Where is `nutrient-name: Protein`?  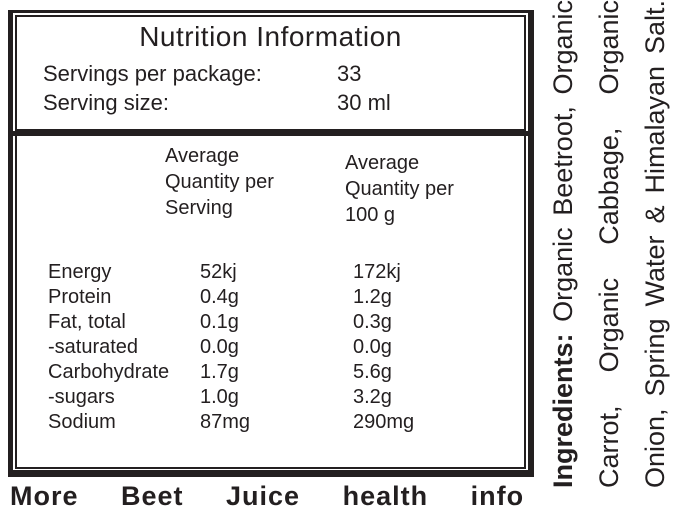
nutrient-name: Protein is located at coordinates (80, 297).